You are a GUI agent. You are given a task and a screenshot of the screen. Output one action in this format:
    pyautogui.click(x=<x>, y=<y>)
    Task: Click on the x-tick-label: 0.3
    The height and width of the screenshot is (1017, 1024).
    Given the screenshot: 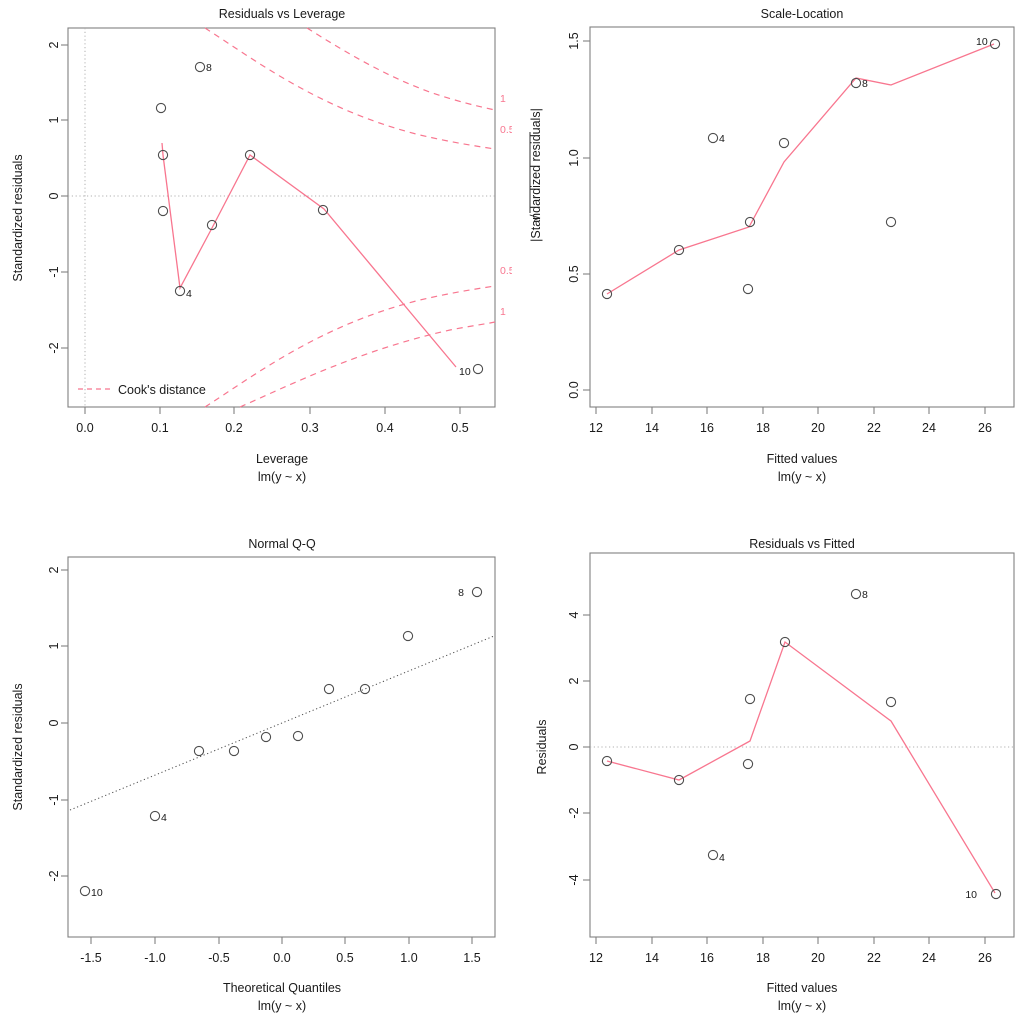 What is the action you would take?
    pyautogui.click(x=309, y=428)
    